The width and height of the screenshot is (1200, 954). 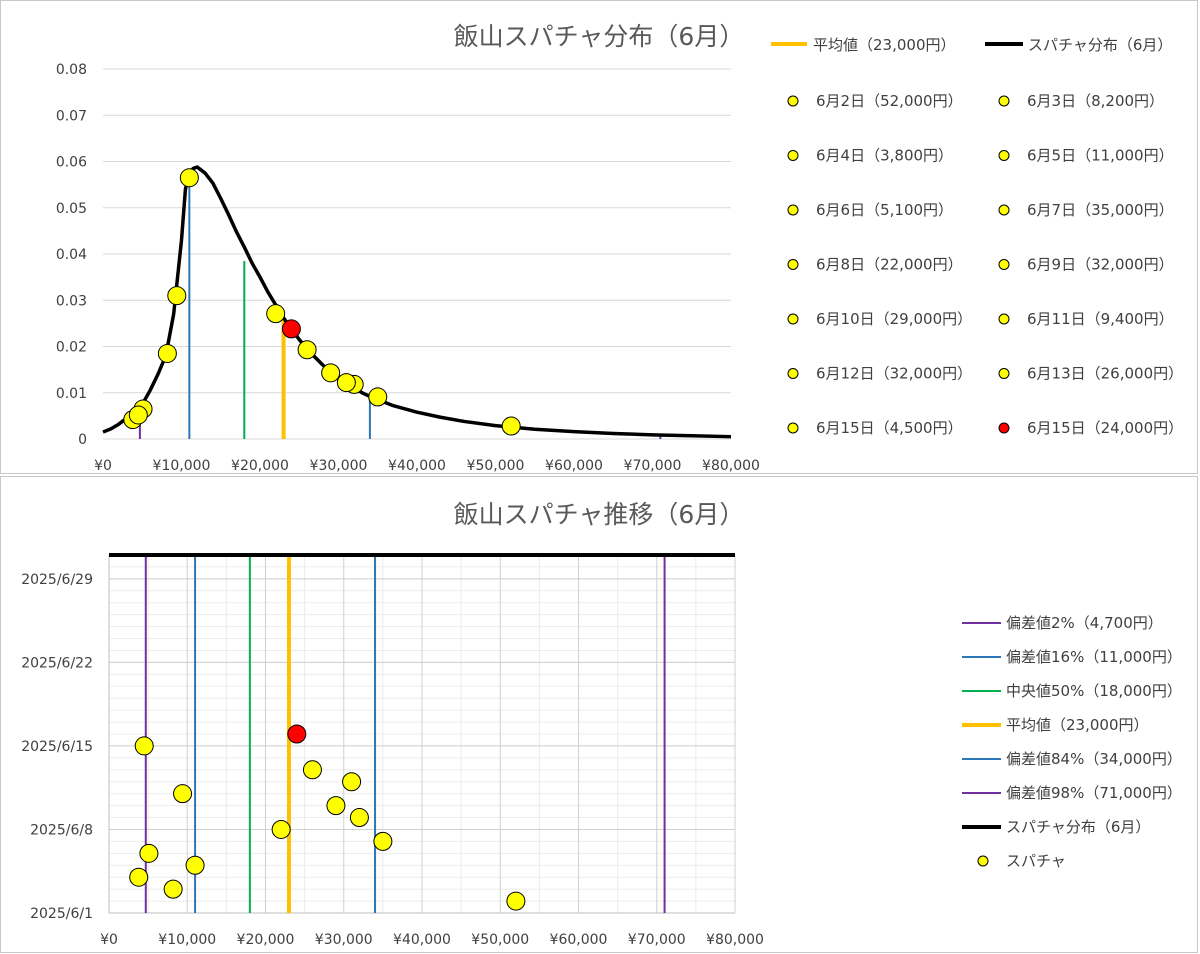 I want to click on legend-point-label: 6月12日（32,000円）, so click(x=894, y=374).